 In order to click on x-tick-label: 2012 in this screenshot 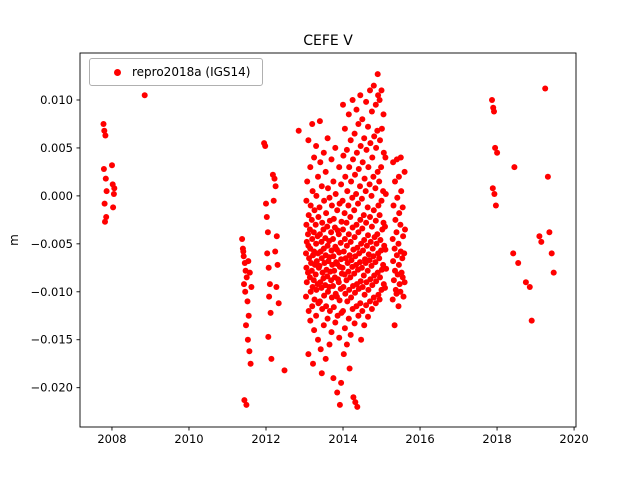, I will do `click(265, 439)`.